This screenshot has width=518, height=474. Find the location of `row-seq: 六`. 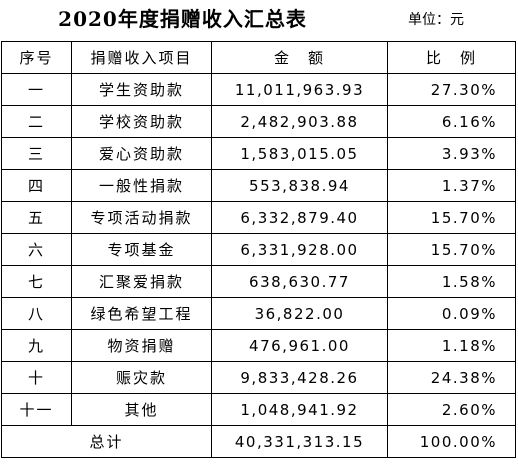

row-seq: 六 is located at coordinates (36, 249).